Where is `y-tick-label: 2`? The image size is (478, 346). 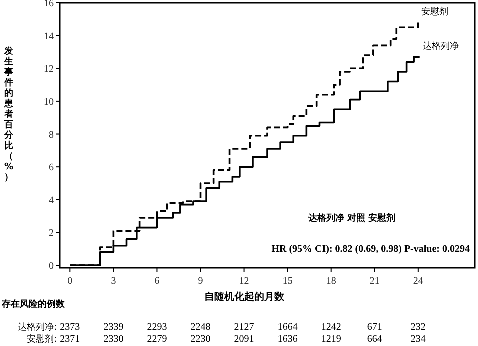
y-tick-label: 2 is located at coordinates (51, 234).